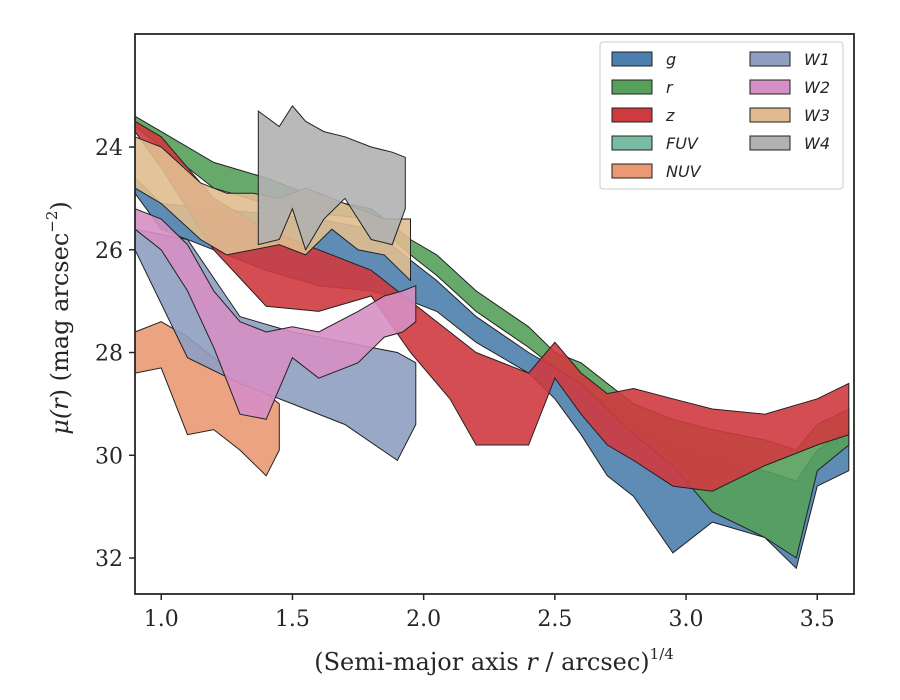 Image resolution: width=900 pixels, height=700 pixels. What do you see at coordinates (817, 143) in the screenshot?
I see `legend-label-W4: W4` at bounding box center [817, 143].